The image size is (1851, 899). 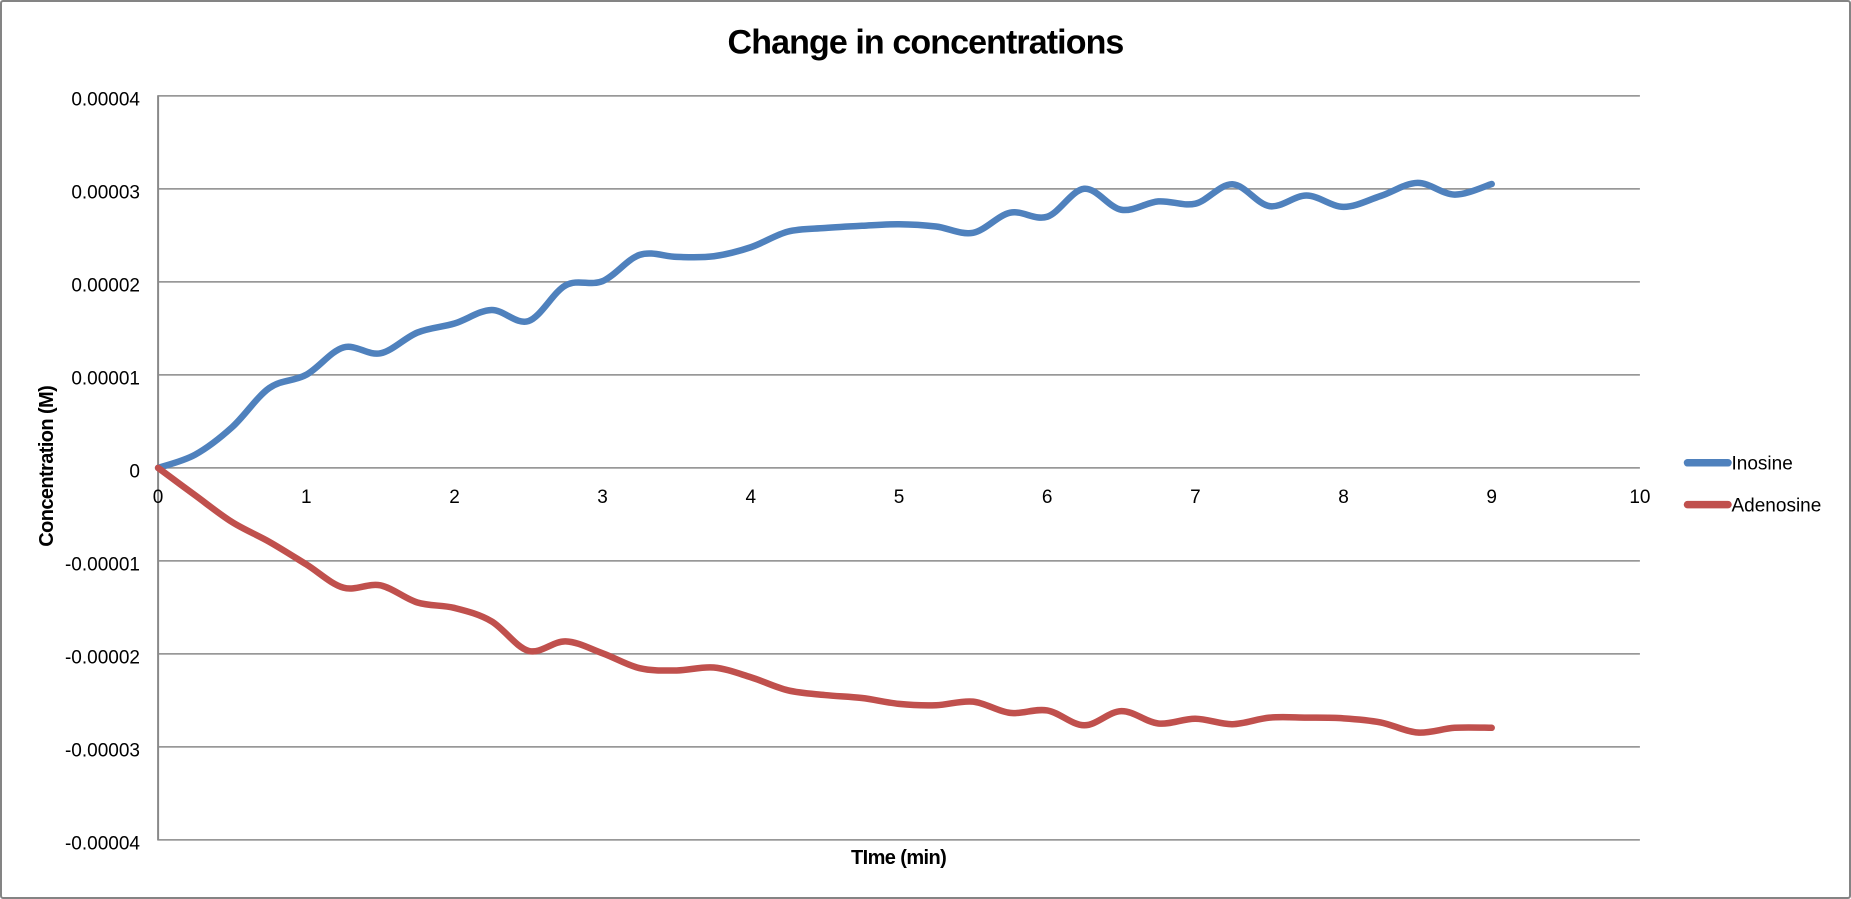 What do you see at coordinates (1639, 497) in the screenshot?
I see `svg-text: 10` at bounding box center [1639, 497].